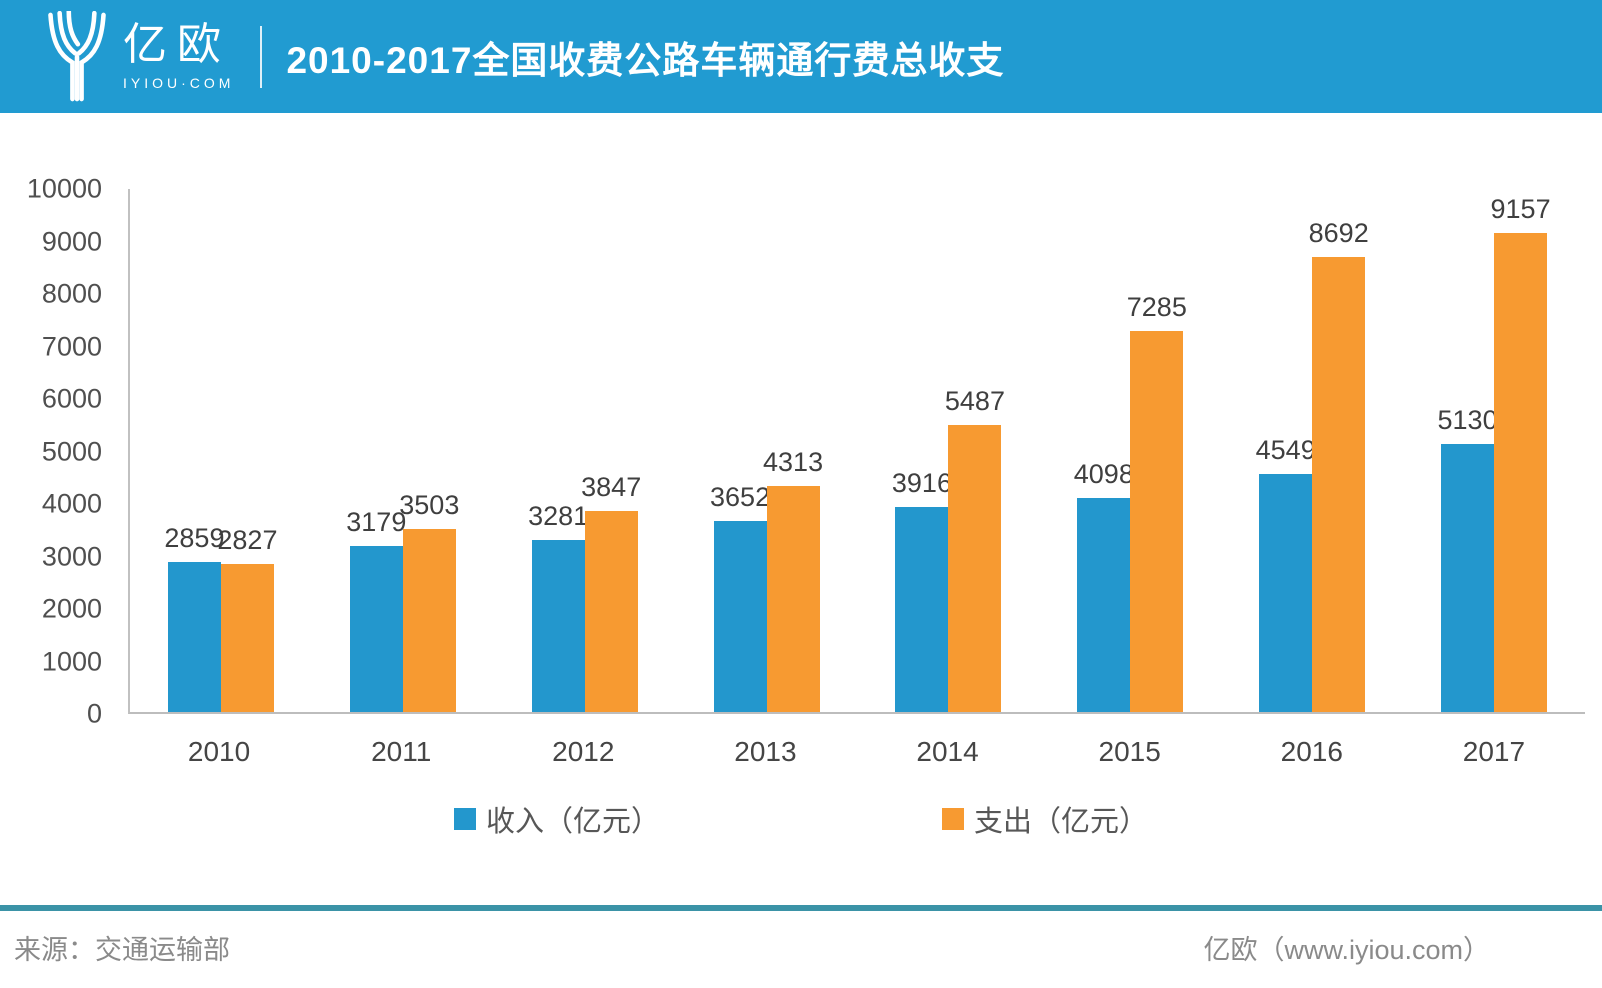 This screenshot has height=988, width=1602. Describe the element at coordinates (71, 556) in the screenshot. I see `y-axis-label: 3000` at that location.